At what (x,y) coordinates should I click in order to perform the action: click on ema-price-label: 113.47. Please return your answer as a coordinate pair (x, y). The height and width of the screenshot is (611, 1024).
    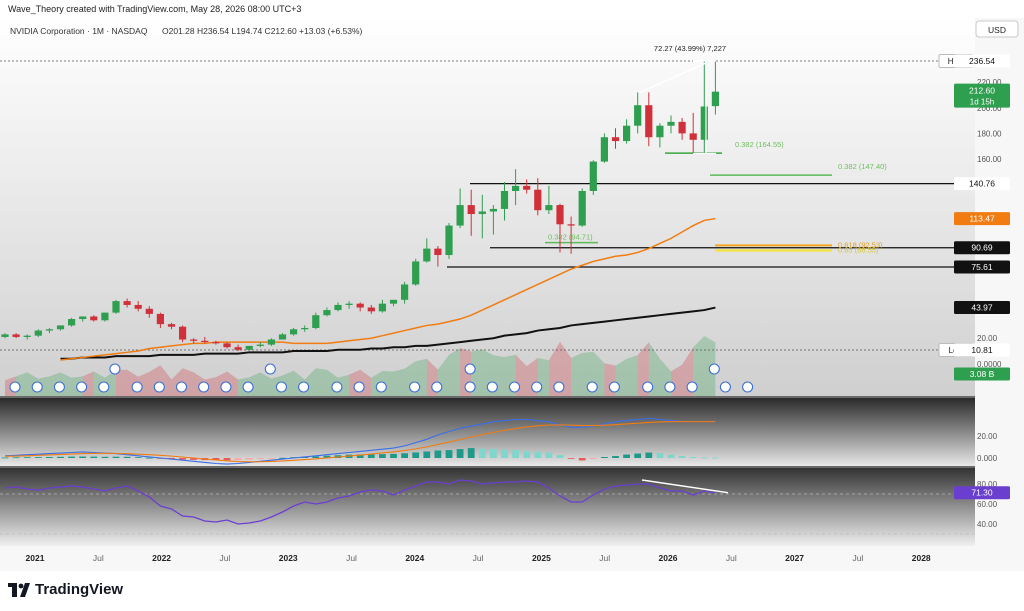
    Looking at the image, I should click on (982, 219).